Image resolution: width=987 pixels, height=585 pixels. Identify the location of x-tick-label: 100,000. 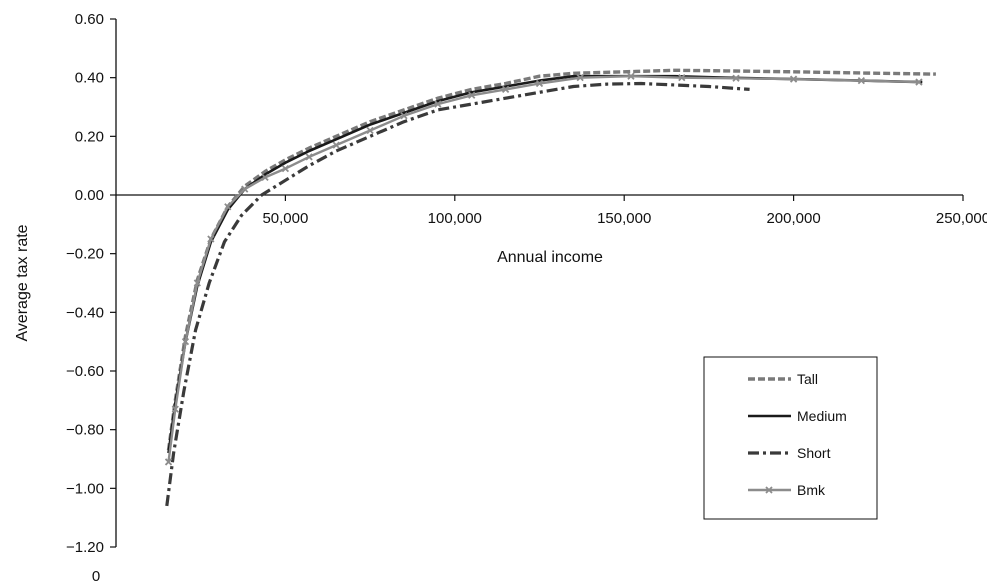
(455, 218).